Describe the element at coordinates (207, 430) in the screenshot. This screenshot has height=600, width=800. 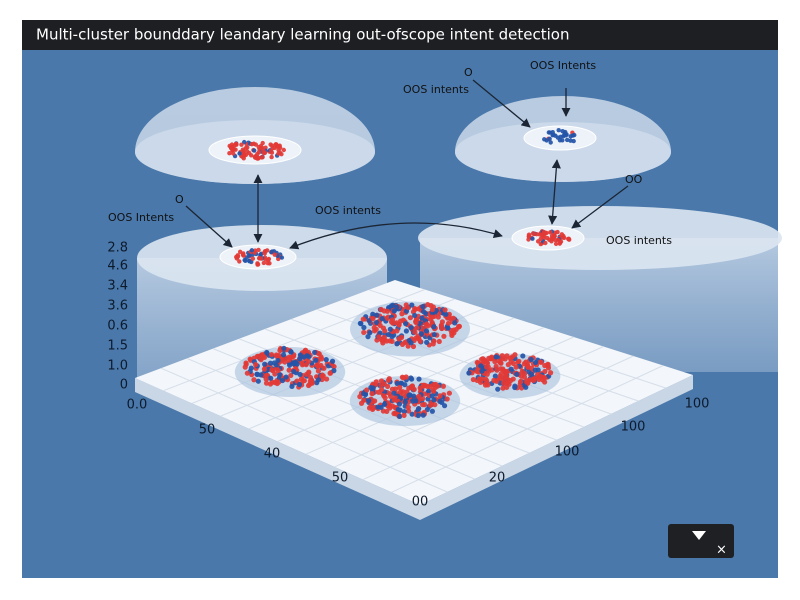
I see `x-tick-label: 50` at that location.